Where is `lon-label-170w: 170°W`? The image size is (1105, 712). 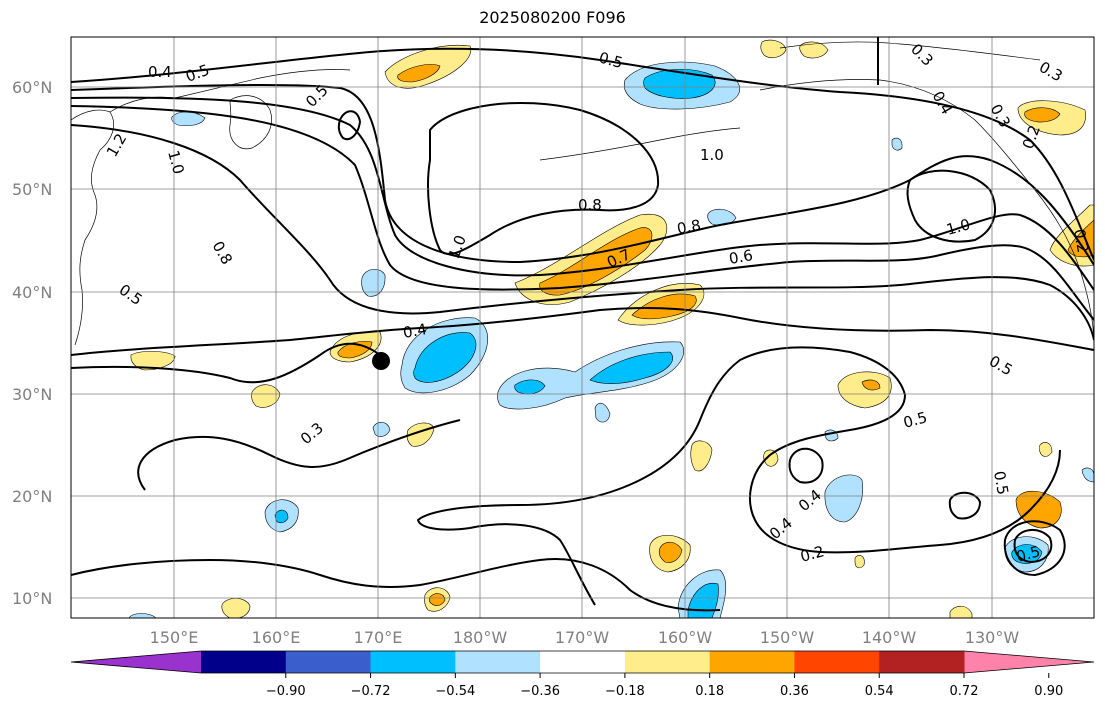
lon-label-170w: 170°W is located at coordinates (582, 637).